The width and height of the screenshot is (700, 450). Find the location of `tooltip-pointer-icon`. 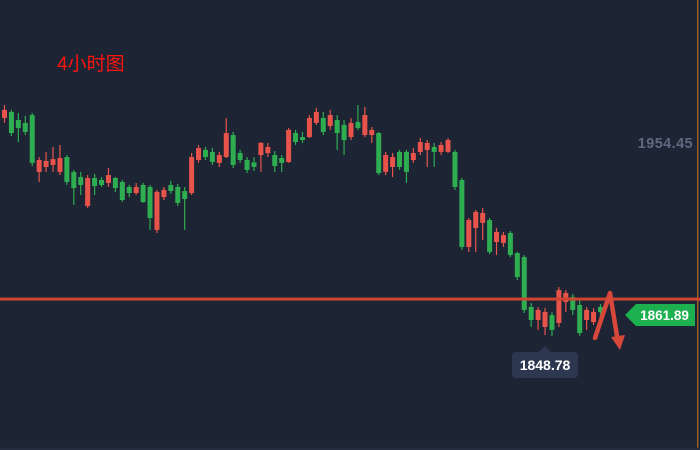

tooltip-pointer-icon is located at coordinates (545, 349).